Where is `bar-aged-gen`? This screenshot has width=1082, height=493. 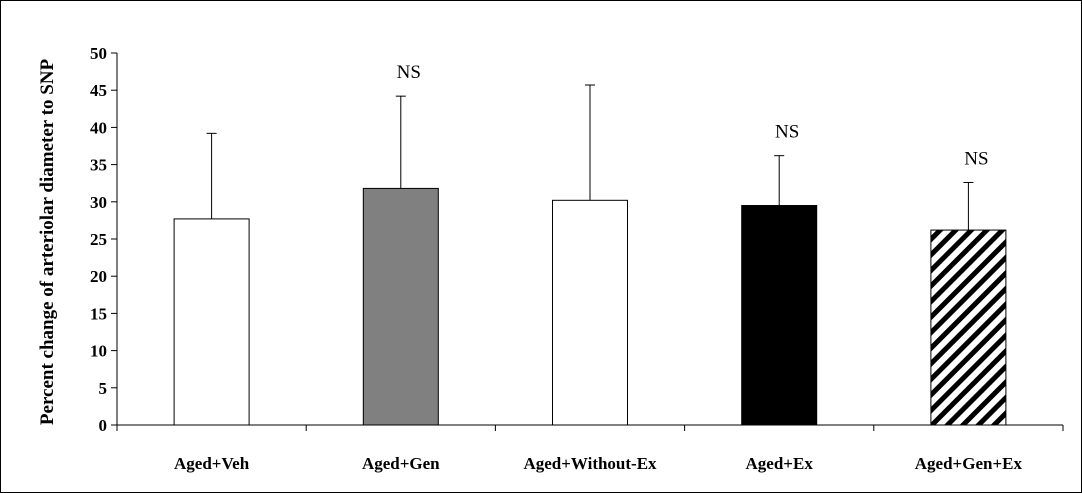 bar-aged-gen is located at coordinates (400, 306).